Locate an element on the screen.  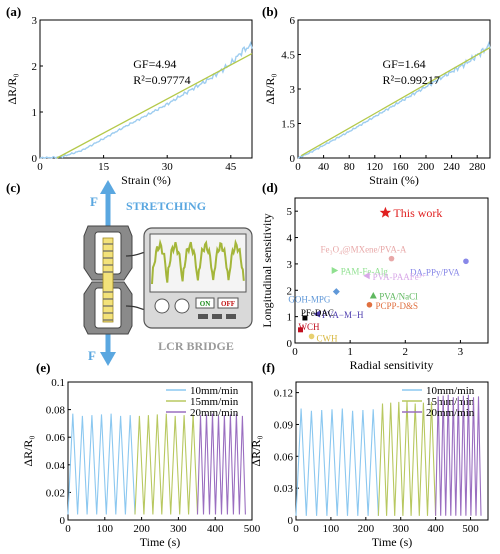
x-tick-label: 160 is located at coordinates (400, 167).